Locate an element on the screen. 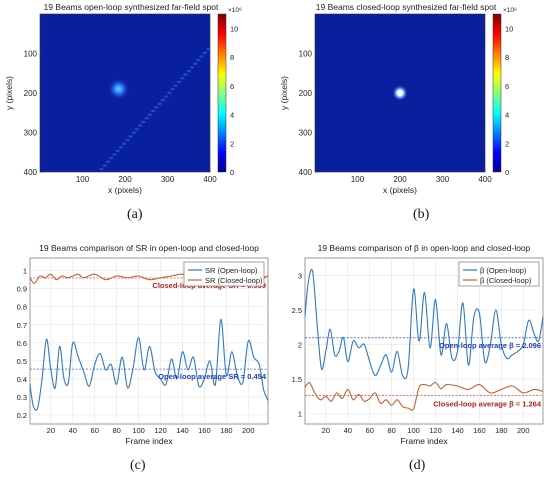 This screenshot has width=550, height=480. panel-label-a: (a) is located at coordinates (135, 214).